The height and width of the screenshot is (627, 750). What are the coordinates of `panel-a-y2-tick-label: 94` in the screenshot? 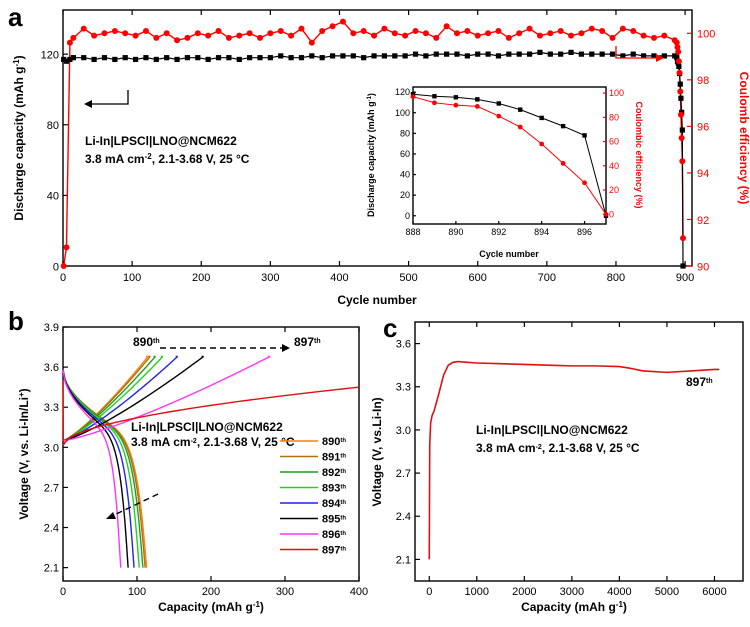 It's located at (703, 174).